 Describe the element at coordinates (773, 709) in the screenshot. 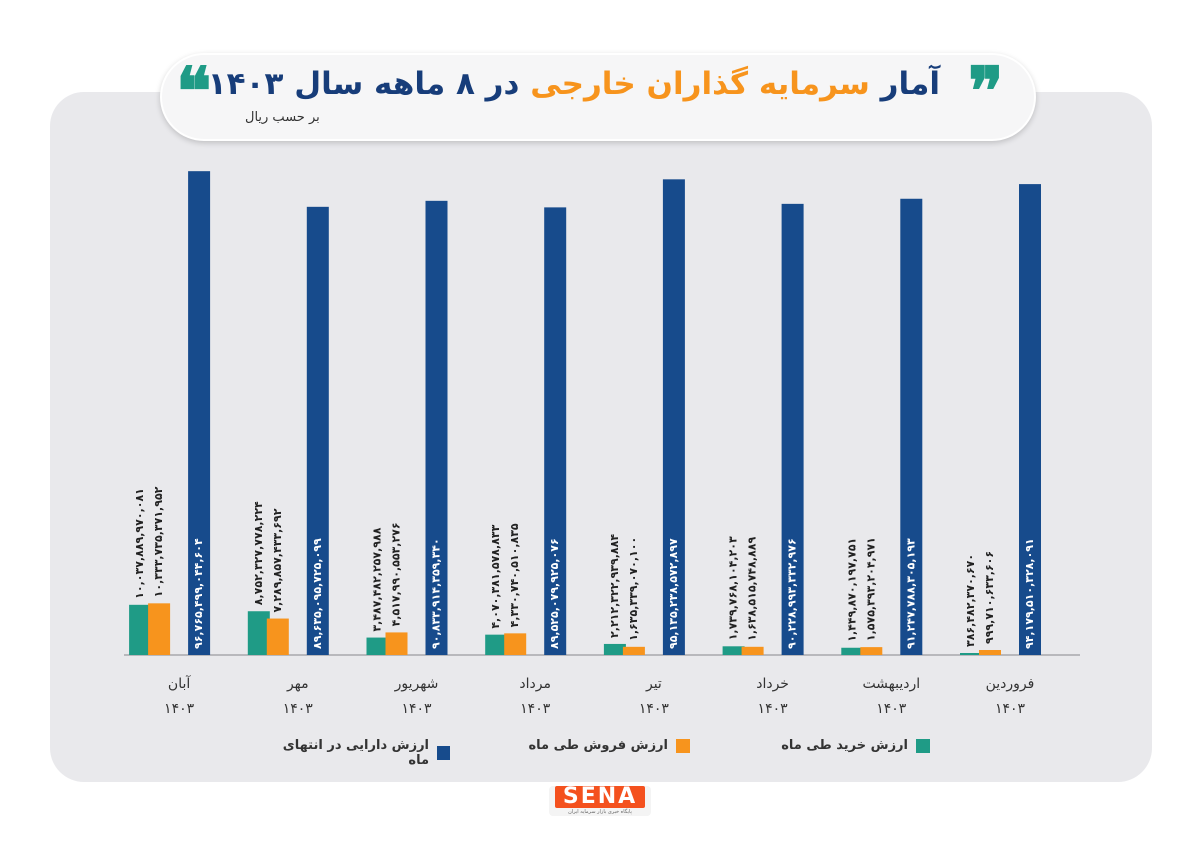

I see `year-label-month-3: ۱۴۰۳` at that location.